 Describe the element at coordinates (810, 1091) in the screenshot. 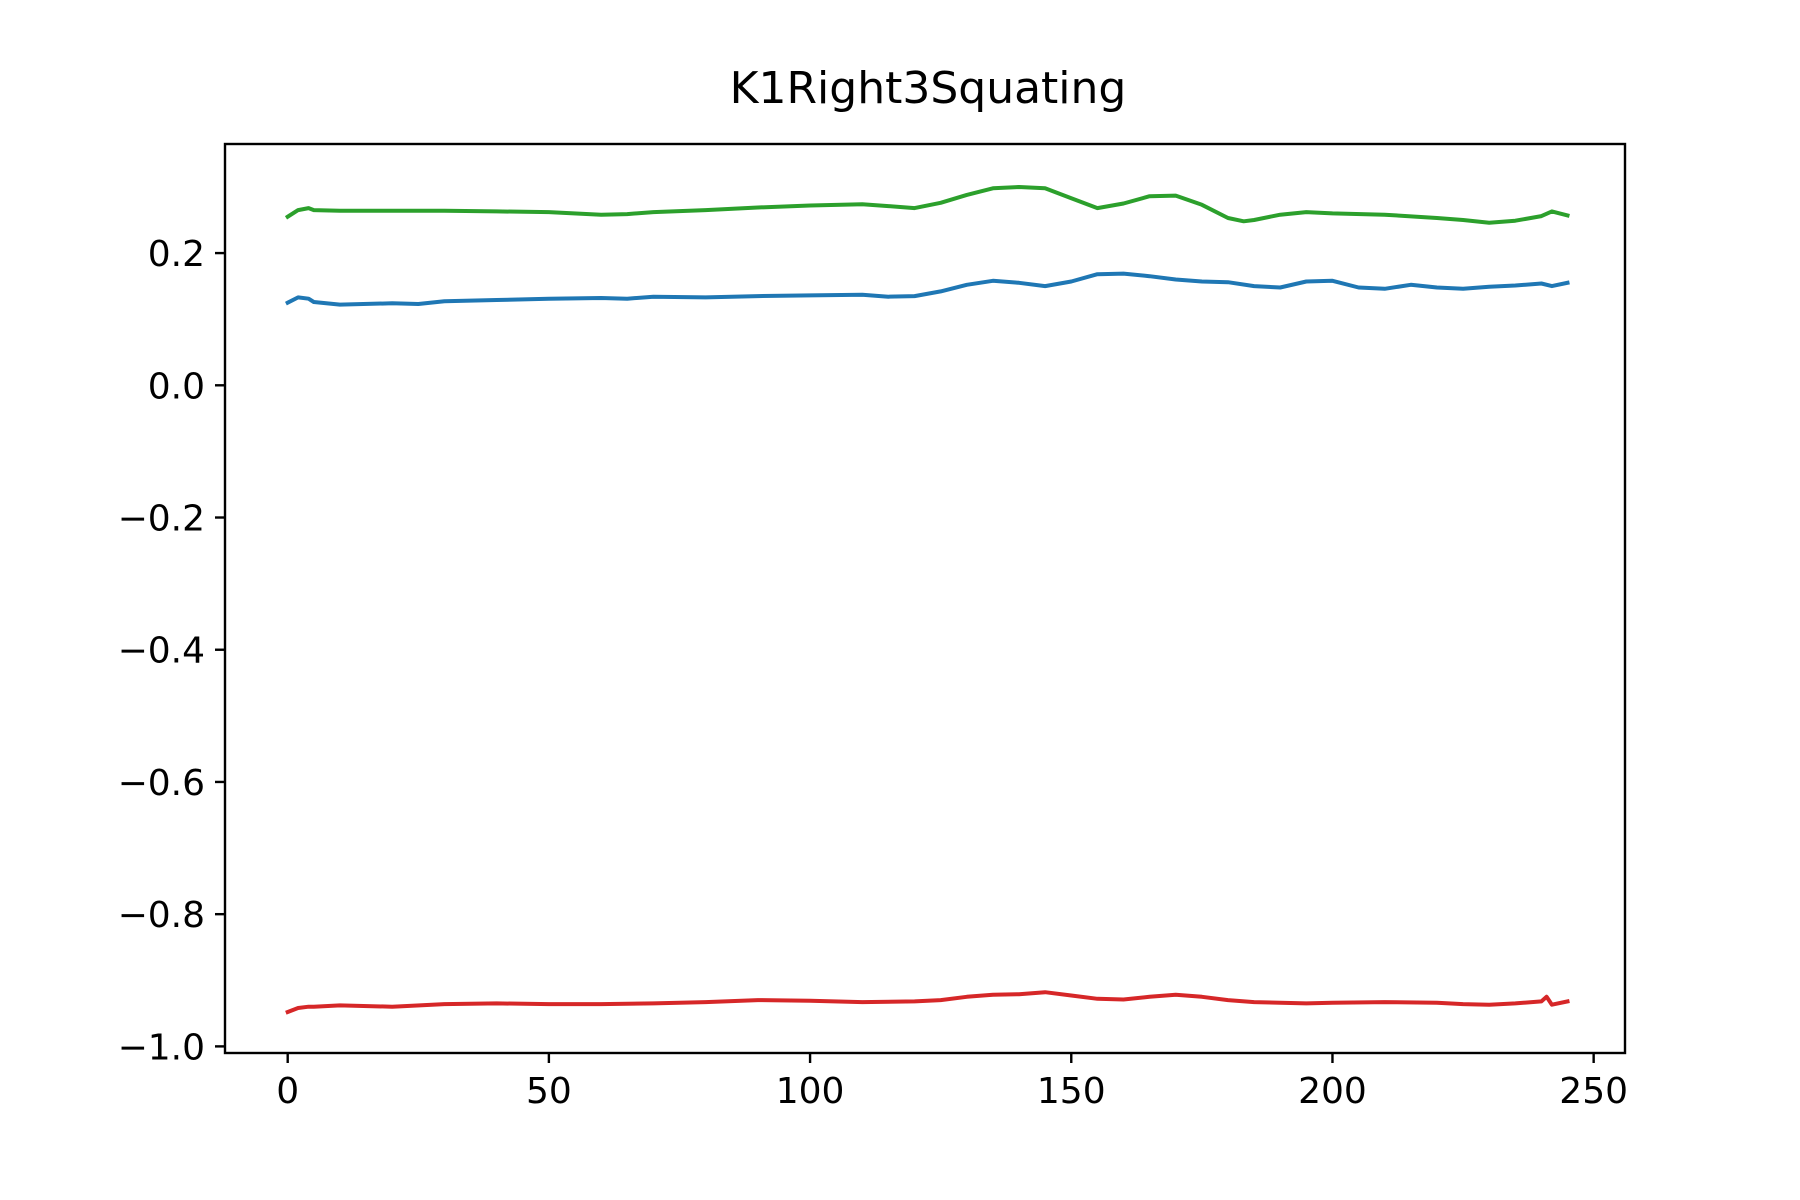

I see `x-tick-label: 100` at that location.